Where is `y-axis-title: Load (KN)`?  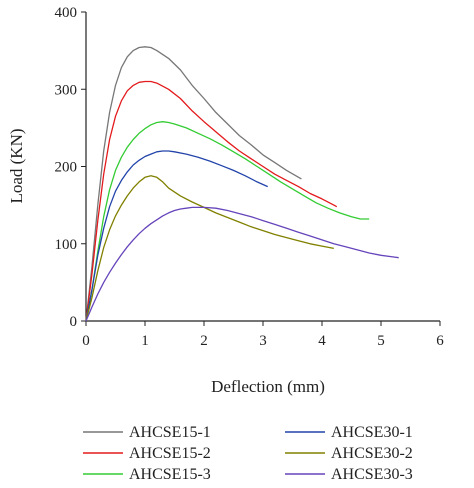 y-axis-title: Load (KN) is located at coordinates (16, 165).